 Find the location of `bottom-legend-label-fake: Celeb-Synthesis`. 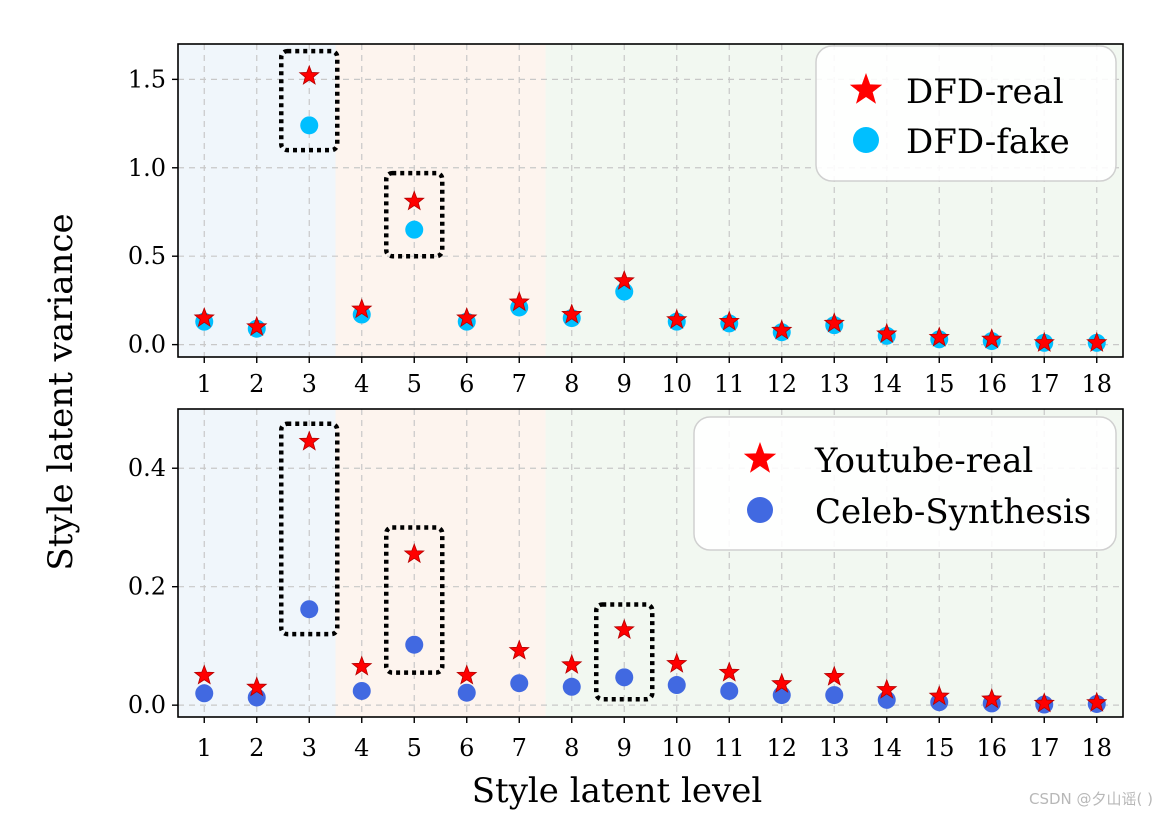

bottom-legend-label-fake: Celeb-Synthesis is located at coordinates (953, 512).